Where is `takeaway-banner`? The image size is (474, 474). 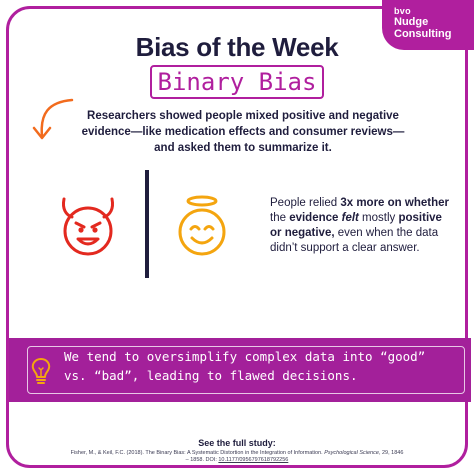
takeaway-banner is located at coordinates (240, 370).